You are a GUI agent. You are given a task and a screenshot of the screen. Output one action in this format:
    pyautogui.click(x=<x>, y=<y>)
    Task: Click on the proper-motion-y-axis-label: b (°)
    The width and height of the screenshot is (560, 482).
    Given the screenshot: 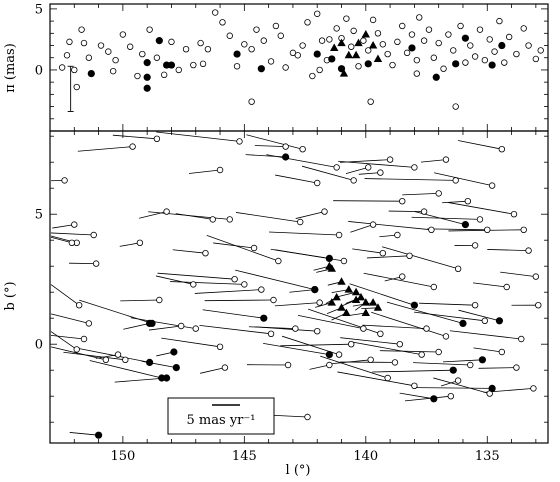 What is the action you would take?
    pyautogui.click(x=10, y=295)
    